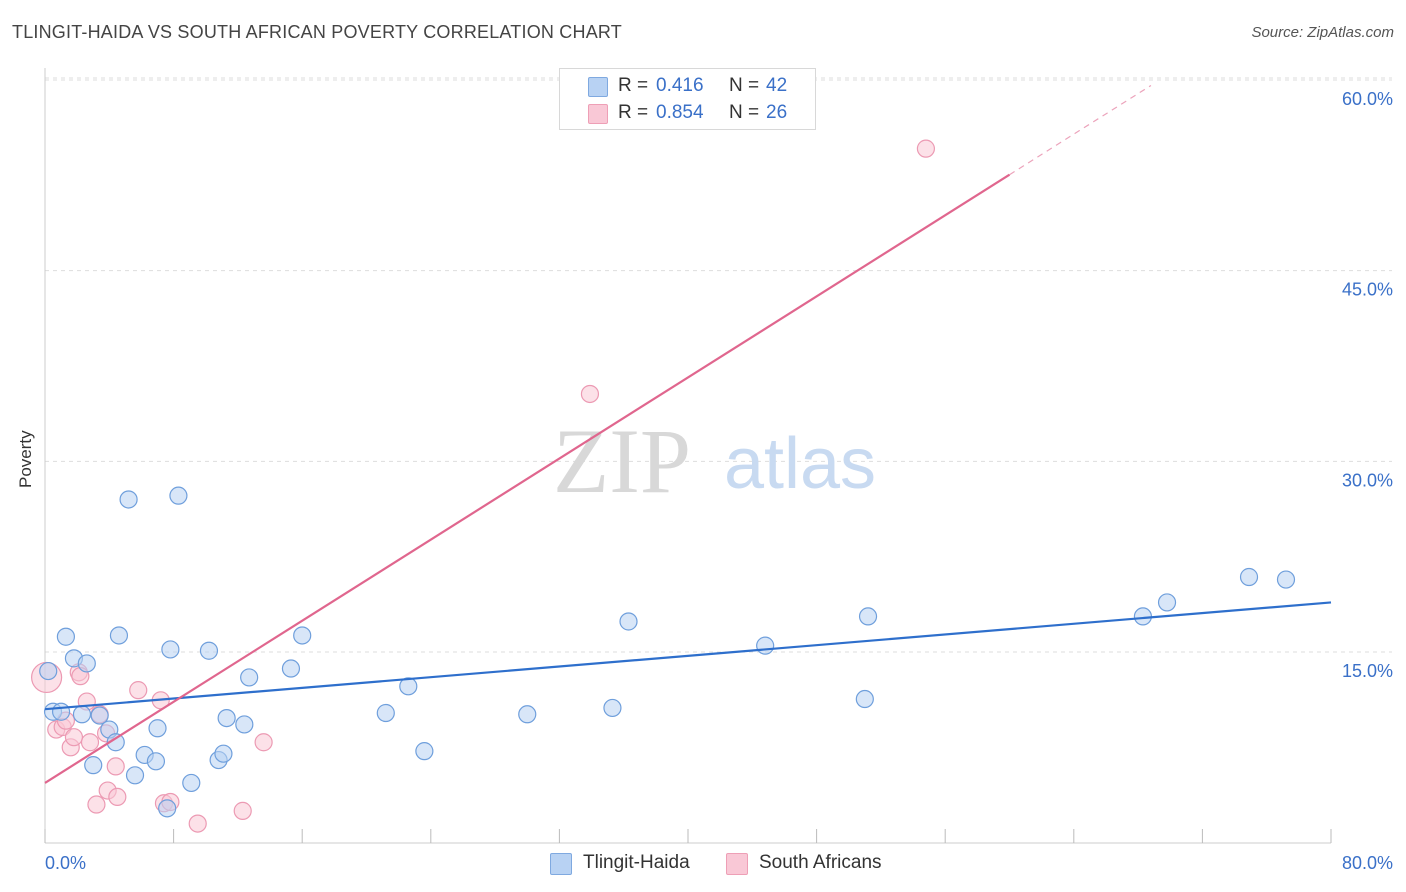 The image size is (1406, 892). Describe the element at coordinates (714, 461) in the screenshot. I see `watermark: ZIP atlas` at that location.